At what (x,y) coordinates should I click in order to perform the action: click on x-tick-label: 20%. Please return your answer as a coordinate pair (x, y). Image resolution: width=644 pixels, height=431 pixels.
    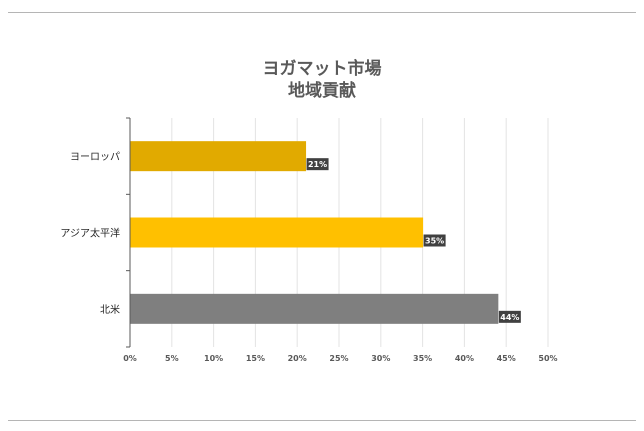
    Looking at the image, I should click on (297, 358).